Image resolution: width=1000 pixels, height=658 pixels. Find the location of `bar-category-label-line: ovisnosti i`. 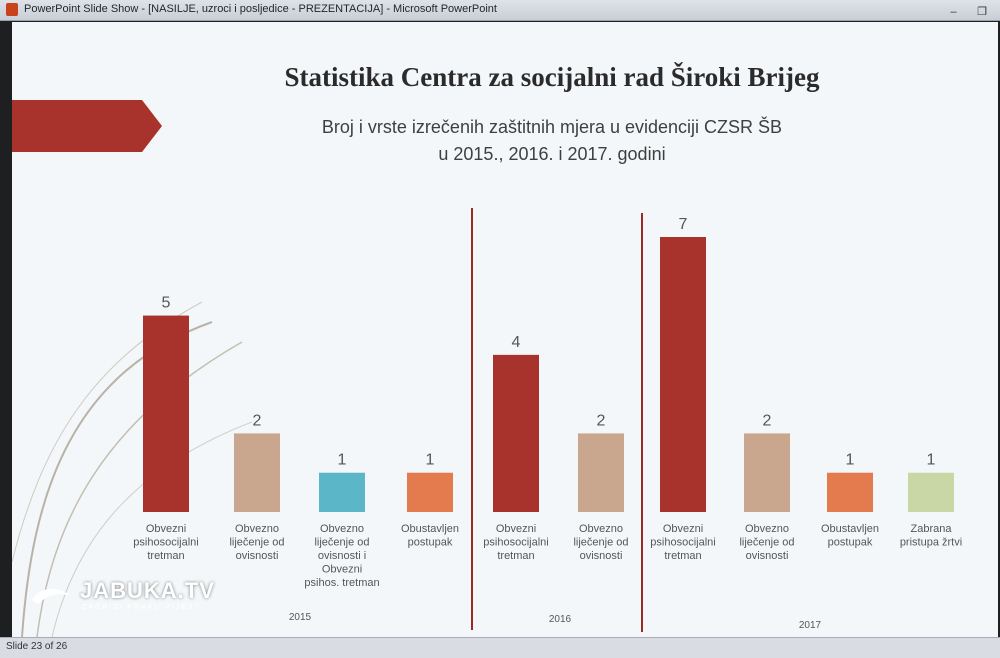

bar-category-label-line: ovisnosti i is located at coordinates (342, 556).